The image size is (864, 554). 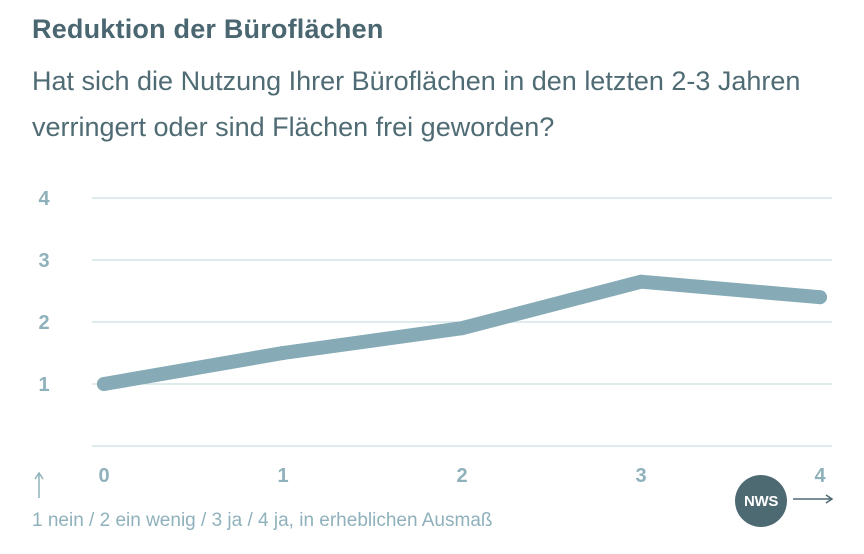 I want to click on chart-title: Reduktion der Büroflächen, so click(x=208, y=29).